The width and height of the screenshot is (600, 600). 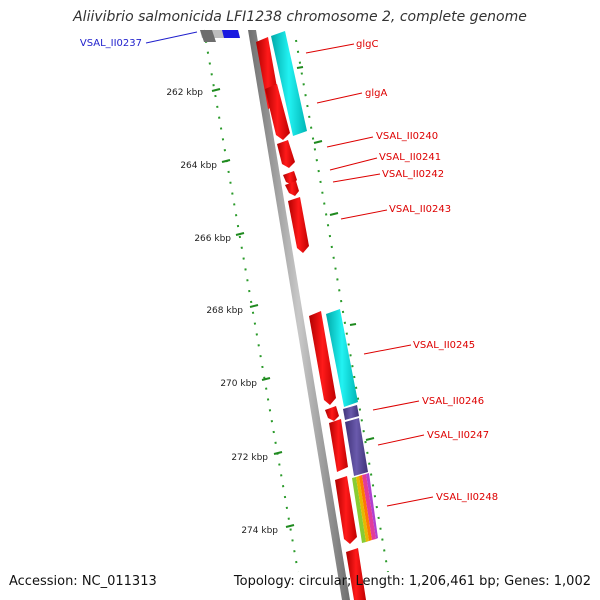 I want to click on ruler-tick-label: 268 kbp, so click(x=224, y=311).